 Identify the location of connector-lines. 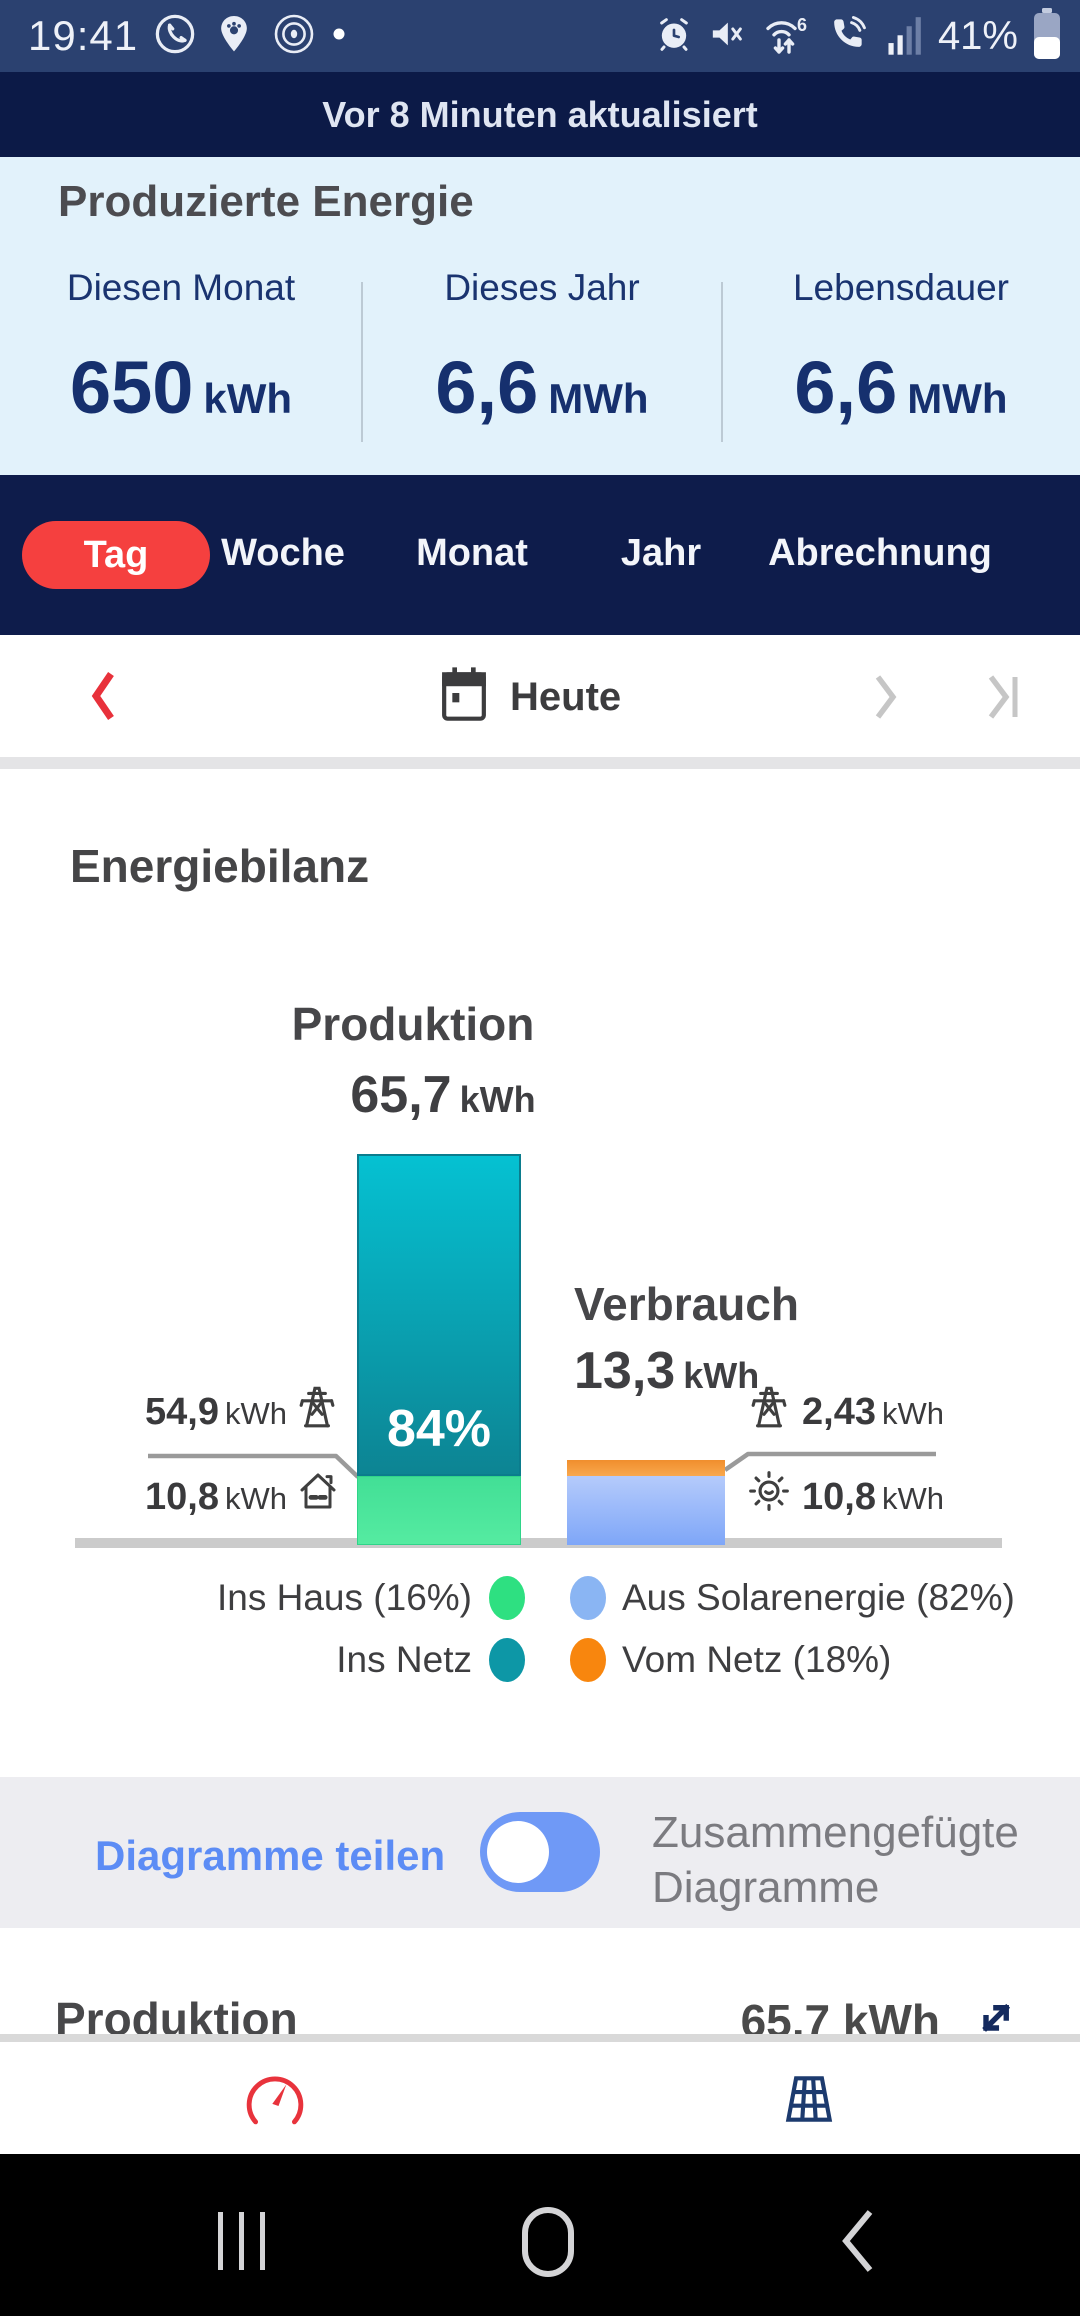
(542, 1465).